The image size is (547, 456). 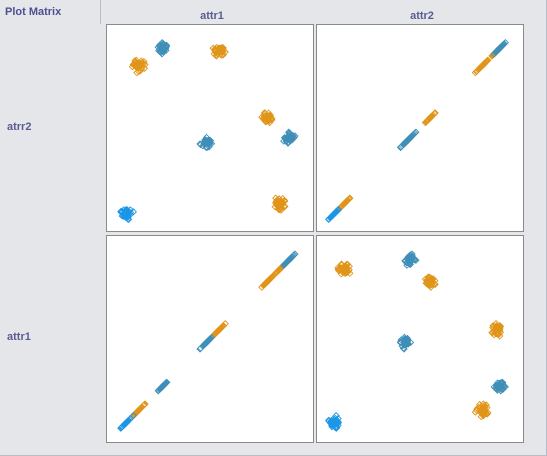 I want to click on plot-matrix-title: Plot Matrix, so click(x=33, y=12).